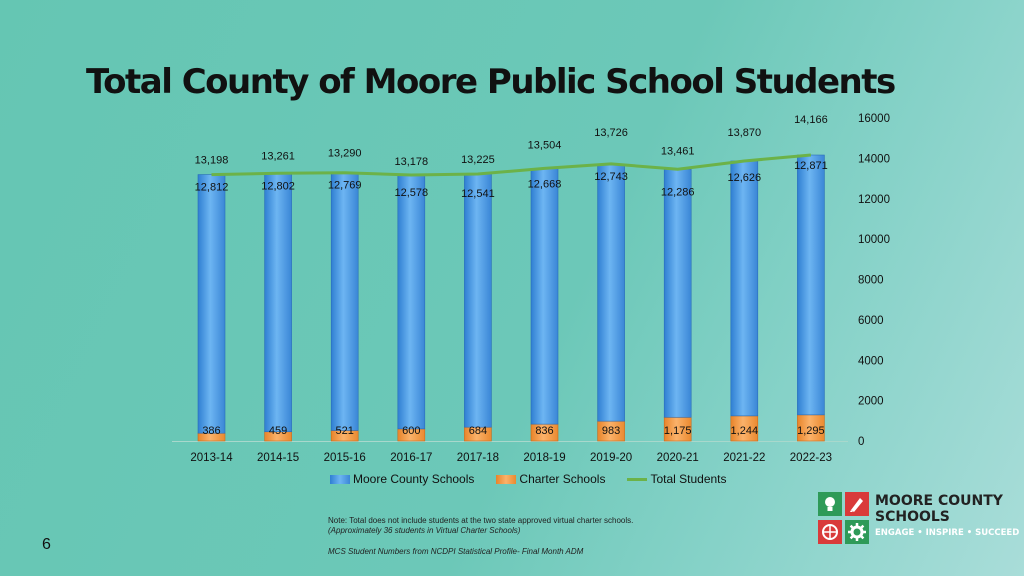 The height and width of the screenshot is (576, 1024). I want to click on y-tick-label: 2000, so click(871, 402).